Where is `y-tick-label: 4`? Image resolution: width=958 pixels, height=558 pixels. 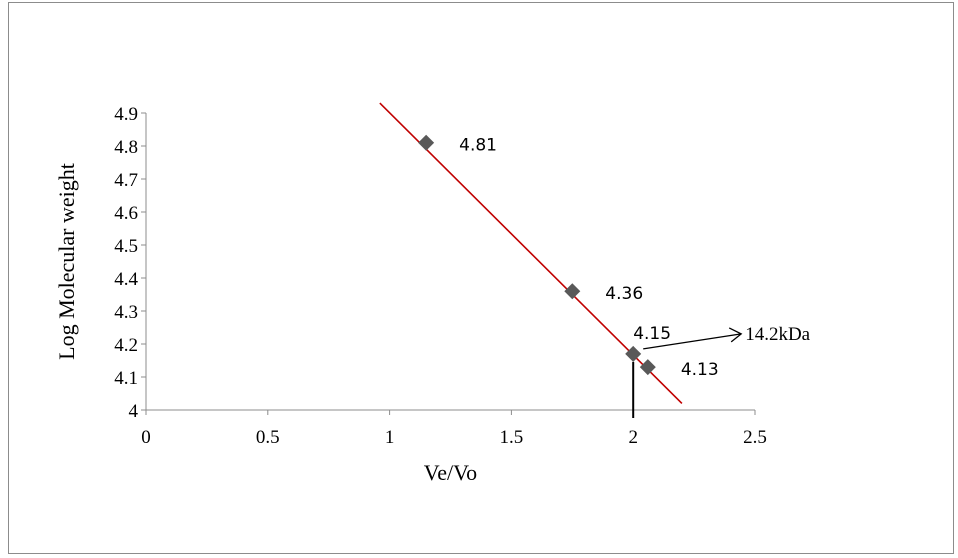 y-tick-label: 4 is located at coordinates (134, 411).